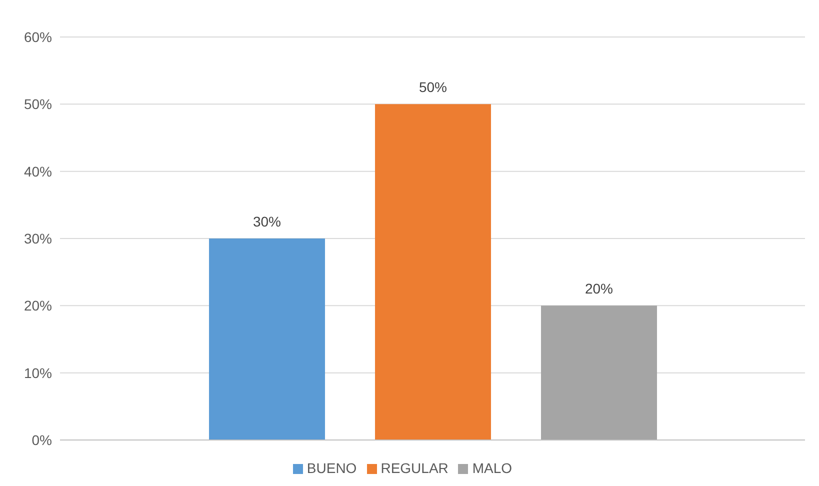  I want to click on legend-label: MALO, so click(492, 468).